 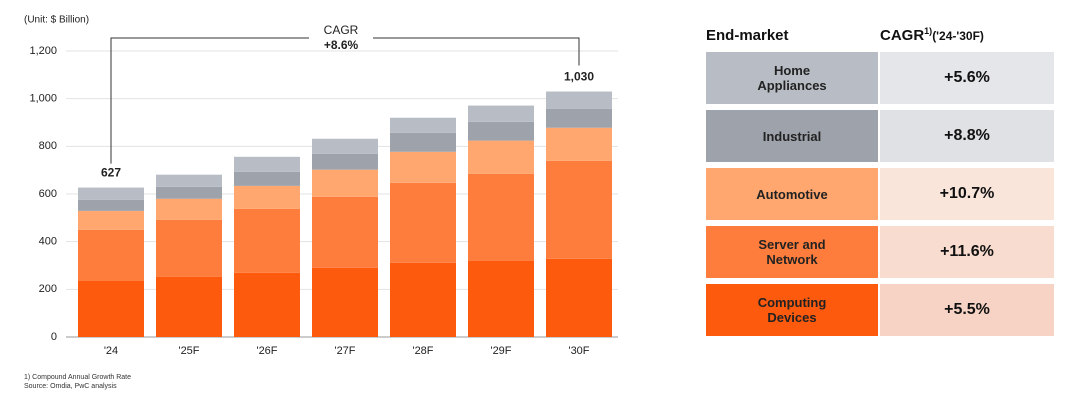 What do you see at coordinates (967, 310) in the screenshot?
I see `cagr-cell: +5.5%` at bounding box center [967, 310].